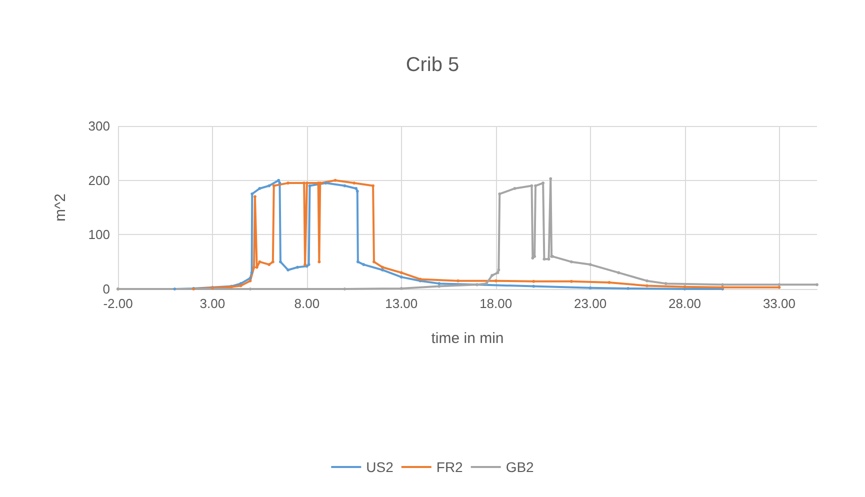 The width and height of the screenshot is (865, 497). I want to click on chart-title: Crib 5, so click(433, 65).